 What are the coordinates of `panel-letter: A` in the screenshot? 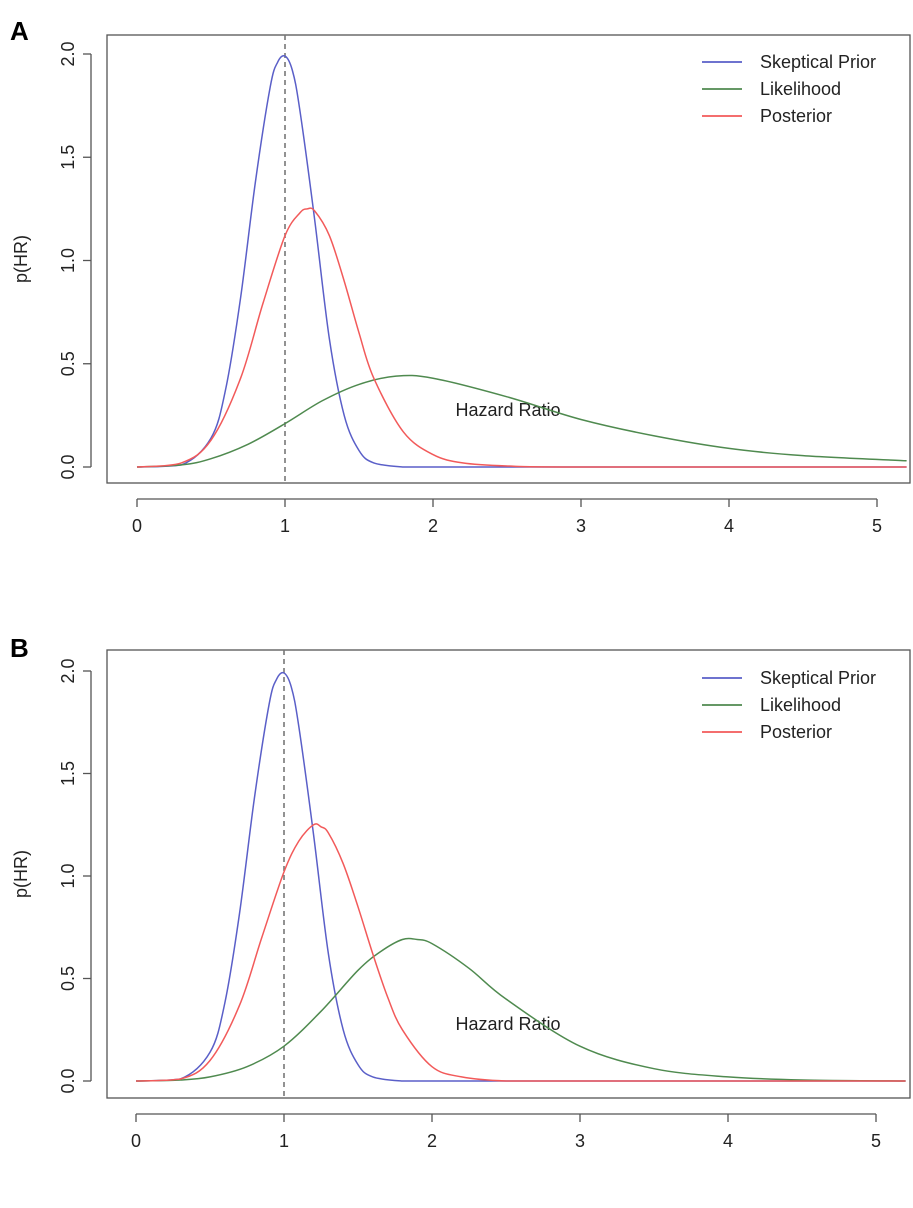 It's located at (19, 31).